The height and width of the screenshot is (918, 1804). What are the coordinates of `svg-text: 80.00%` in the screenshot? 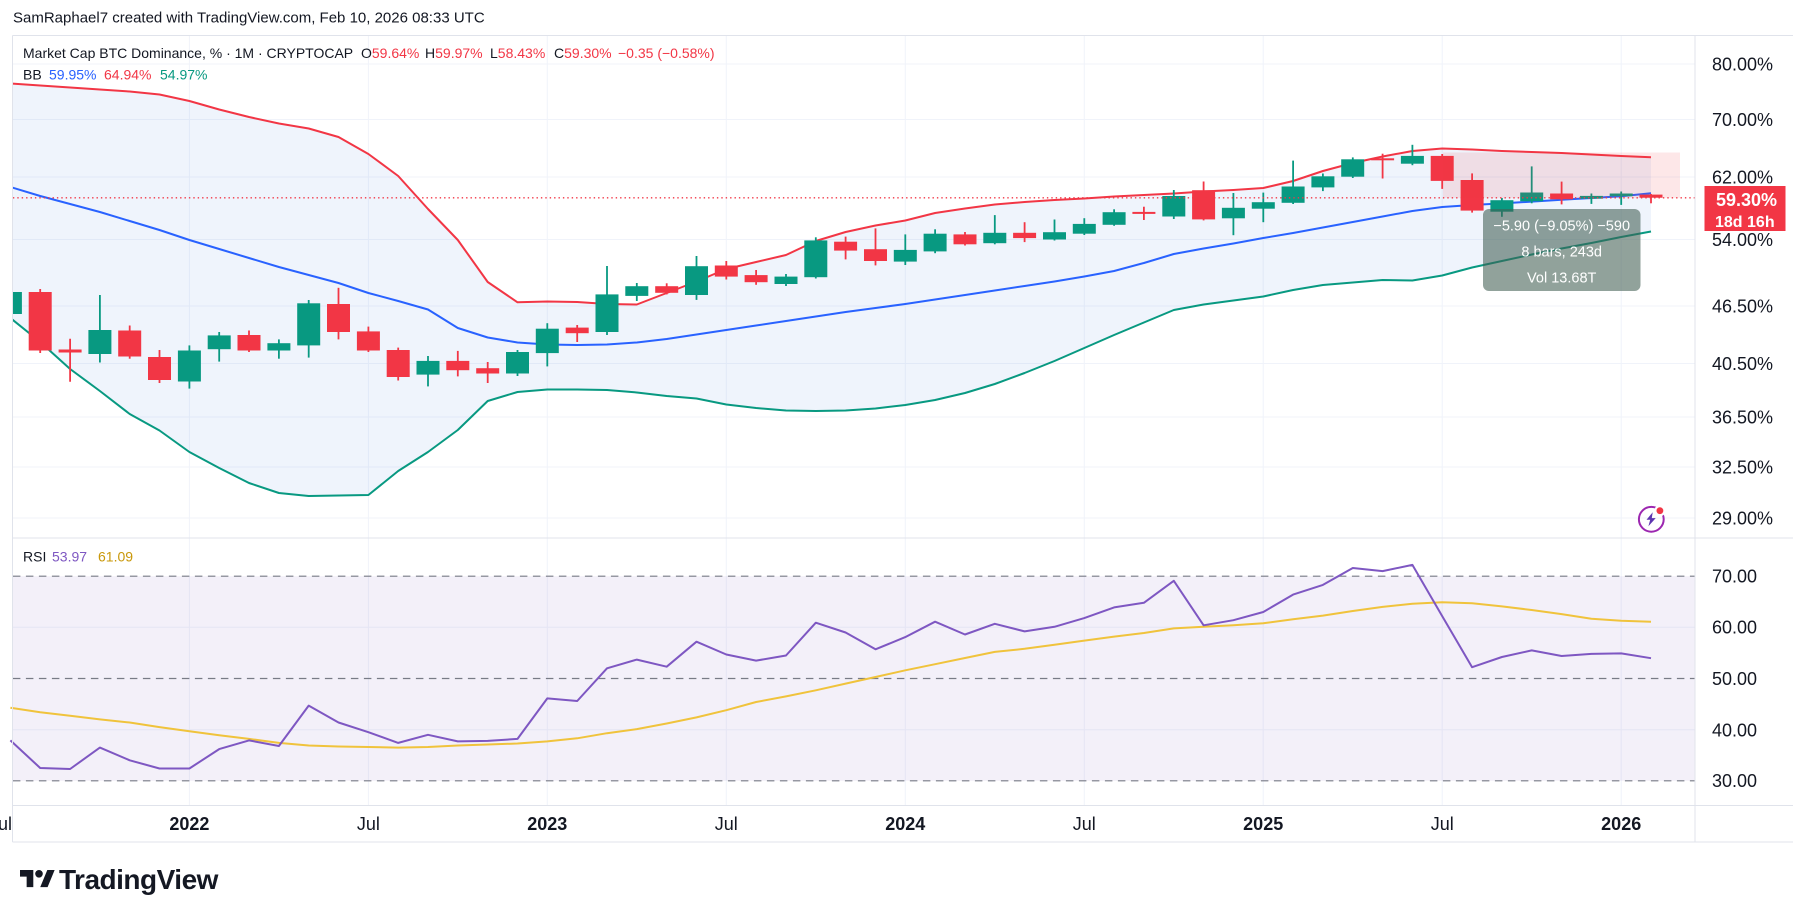 It's located at (1742, 65).